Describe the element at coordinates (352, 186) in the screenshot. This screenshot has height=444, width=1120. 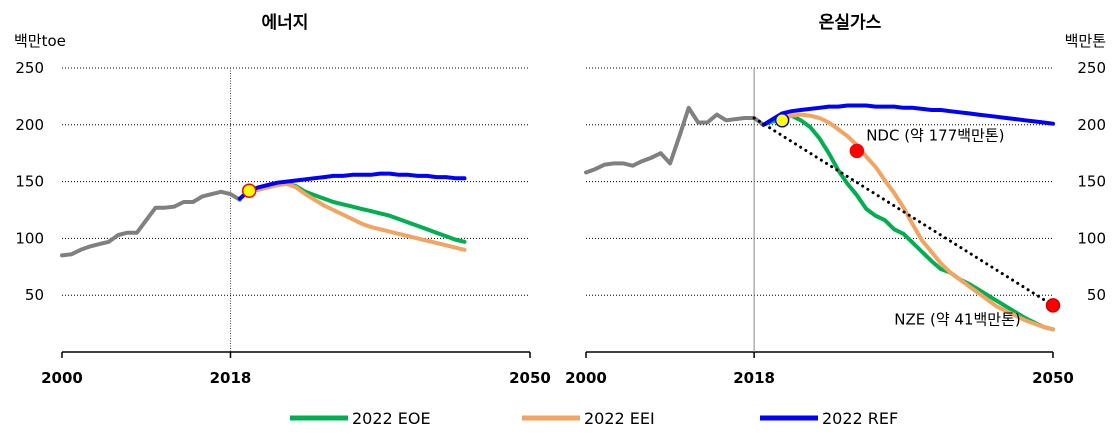
I see `panel-1-series-2022-ref` at that location.